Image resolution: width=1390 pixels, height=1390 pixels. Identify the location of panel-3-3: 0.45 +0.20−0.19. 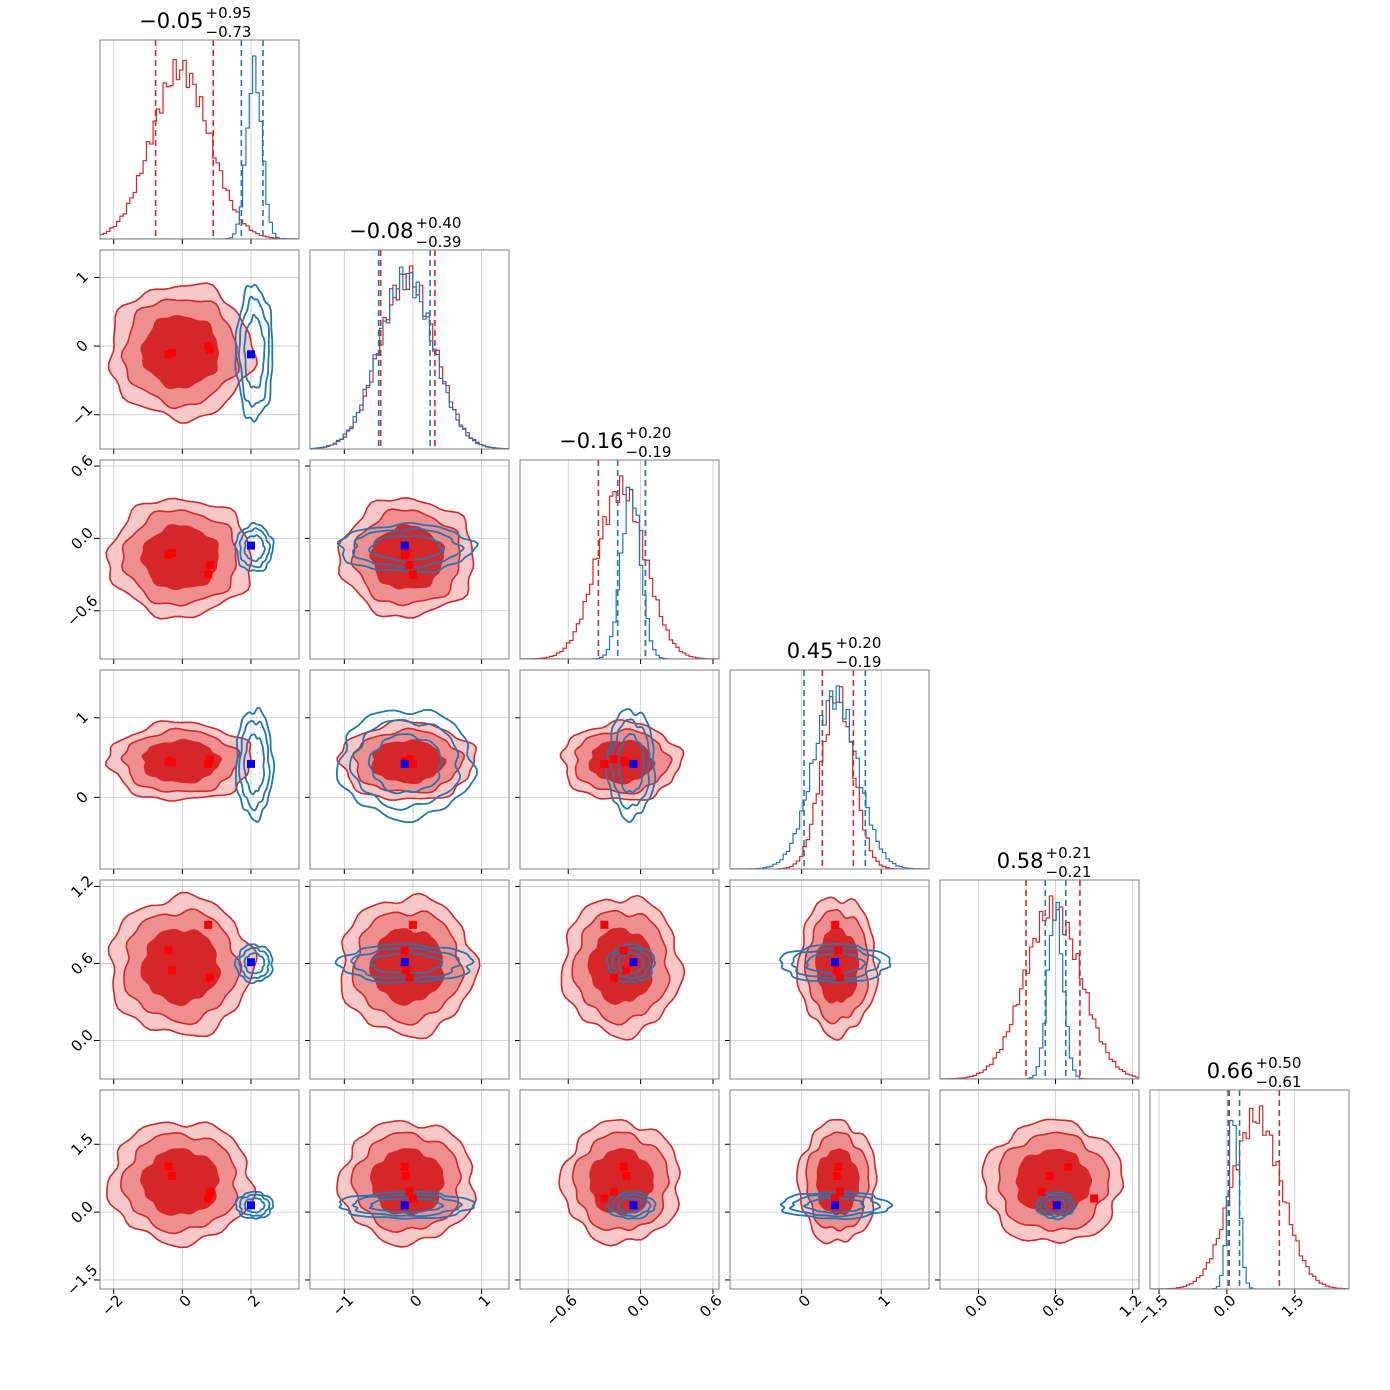
(829, 754).